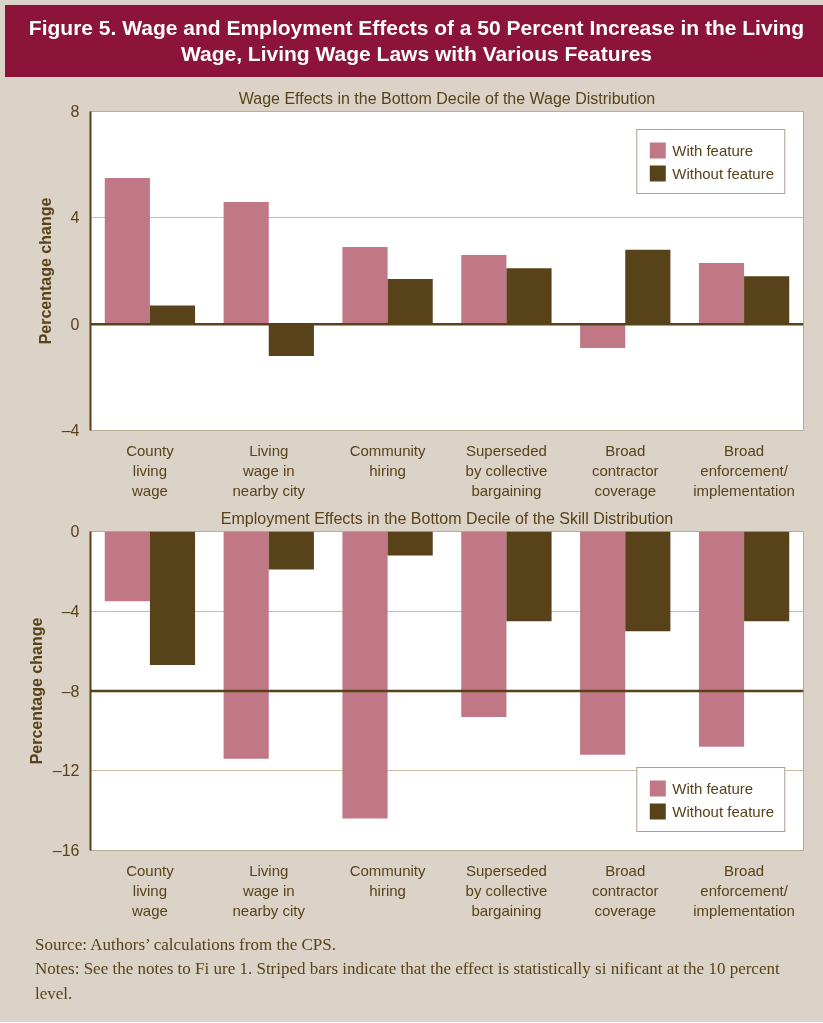  I want to click on y-tick-label: –12, so click(66, 771).